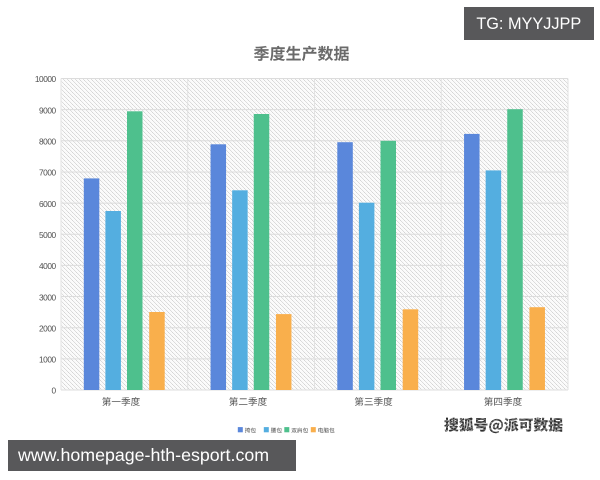 Image resolution: width=600 pixels, height=480 pixels. I want to click on svg-text: 8000, so click(47, 142).